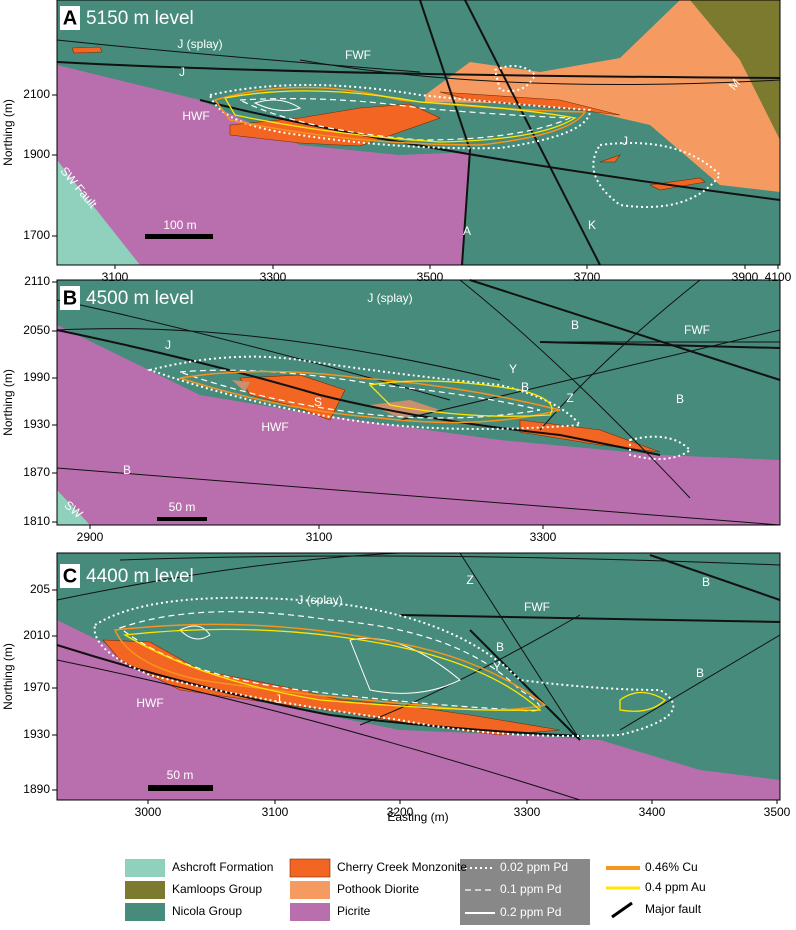 The image size is (796, 930). What do you see at coordinates (417, 817) in the screenshot?
I see `x-axis-label: Easting (m)` at bounding box center [417, 817].